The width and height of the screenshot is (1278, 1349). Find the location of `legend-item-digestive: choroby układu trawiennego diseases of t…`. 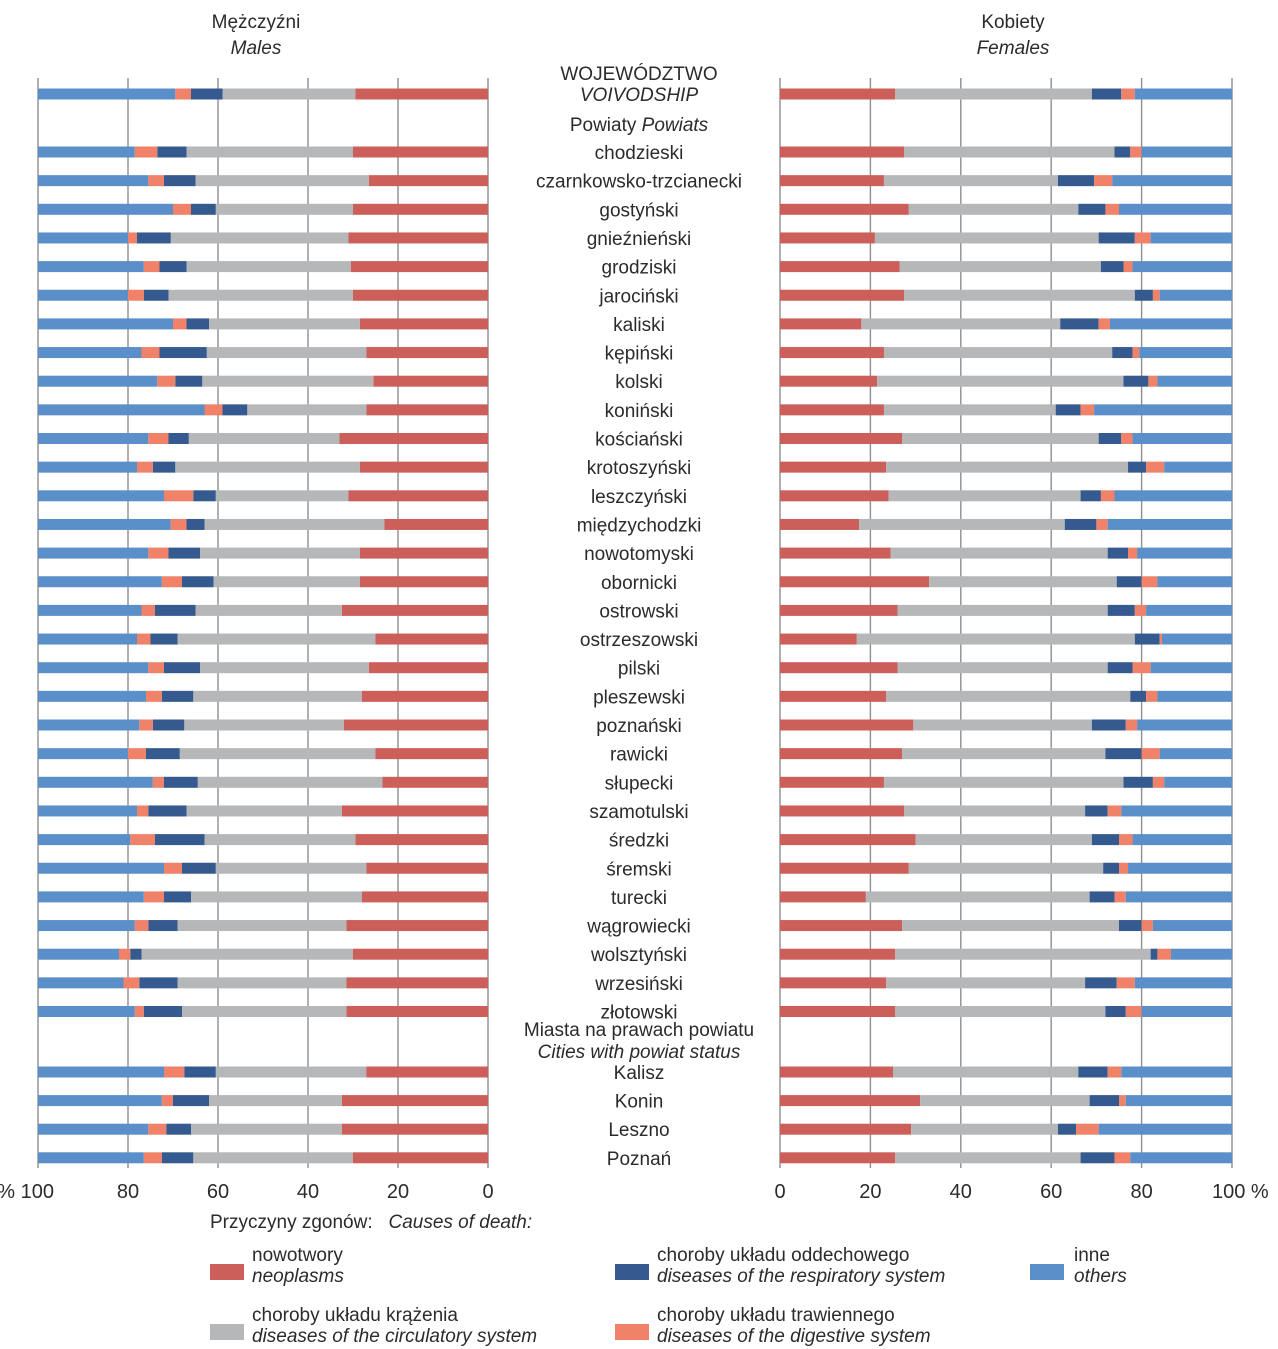

legend-item-digestive: choroby układu trawiennego diseases of t… is located at coordinates (805, 1327).